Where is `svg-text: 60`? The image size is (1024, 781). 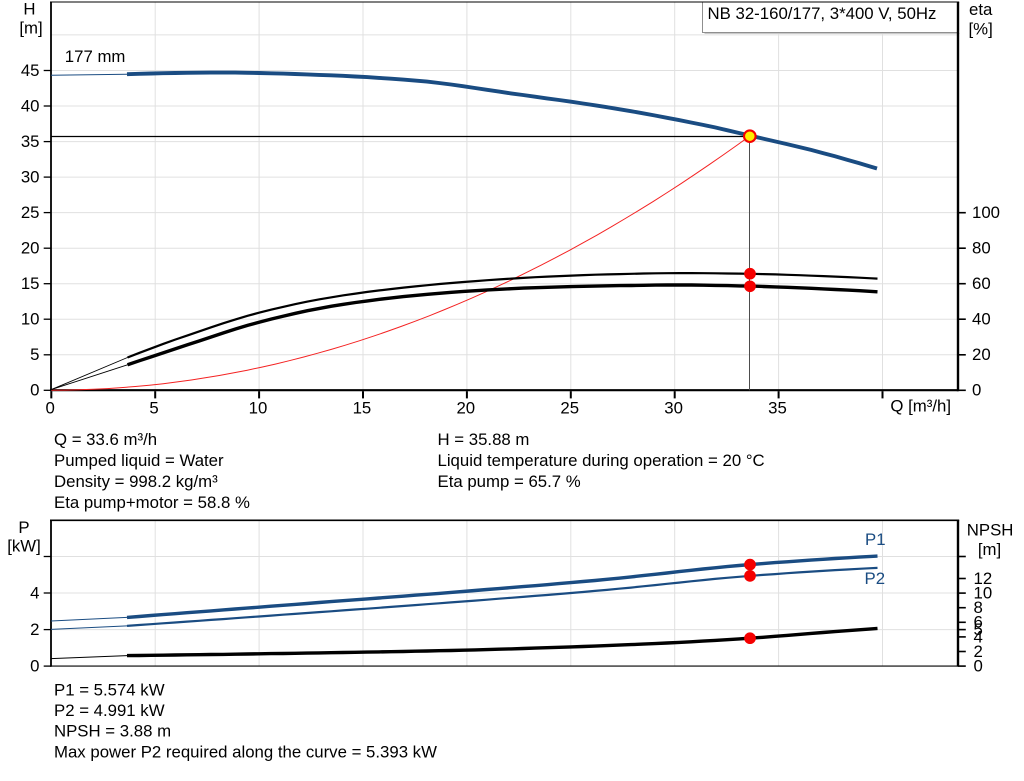 svg-text: 60 is located at coordinates (981, 283).